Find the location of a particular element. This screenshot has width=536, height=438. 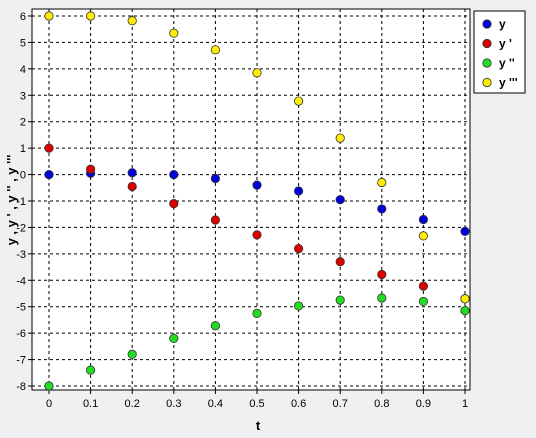

y-tick-label: 0 is located at coordinates (23, 176).